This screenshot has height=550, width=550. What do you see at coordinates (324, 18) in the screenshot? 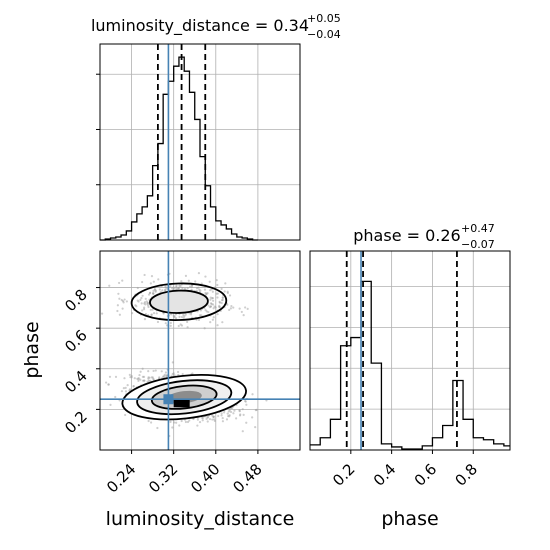
I see `ld-title-err-plus: +0.05` at bounding box center [324, 18].